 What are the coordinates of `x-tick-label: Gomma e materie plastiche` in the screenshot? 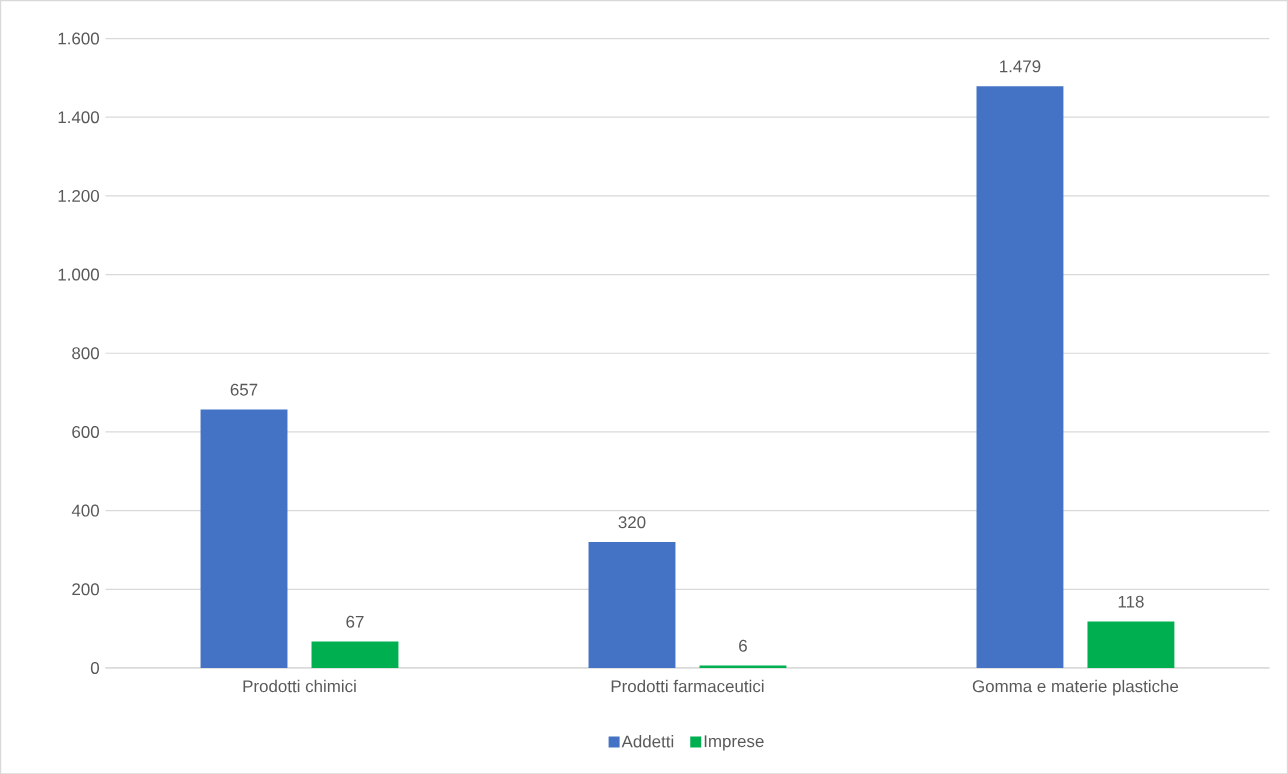 It's located at (1075, 687).